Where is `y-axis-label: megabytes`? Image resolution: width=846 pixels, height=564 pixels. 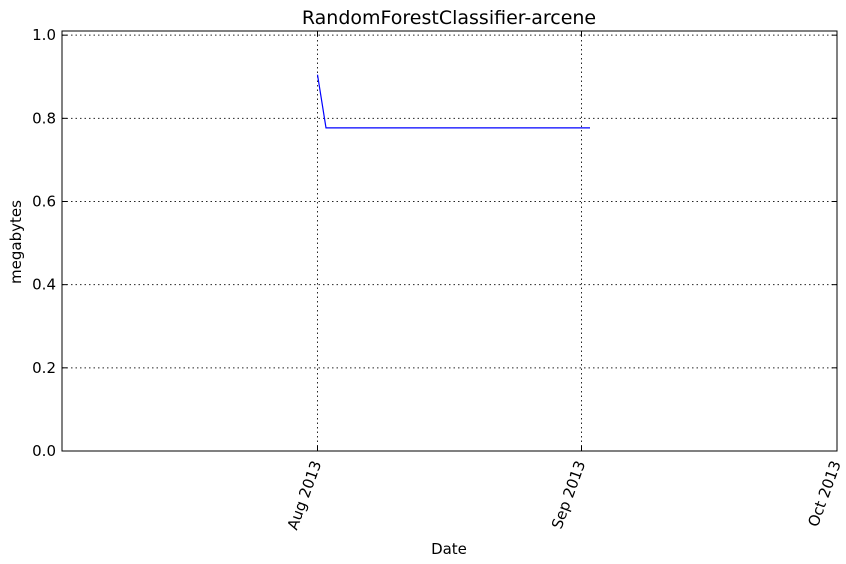 y-axis-label: megabytes is located at coordinates (16, 242).